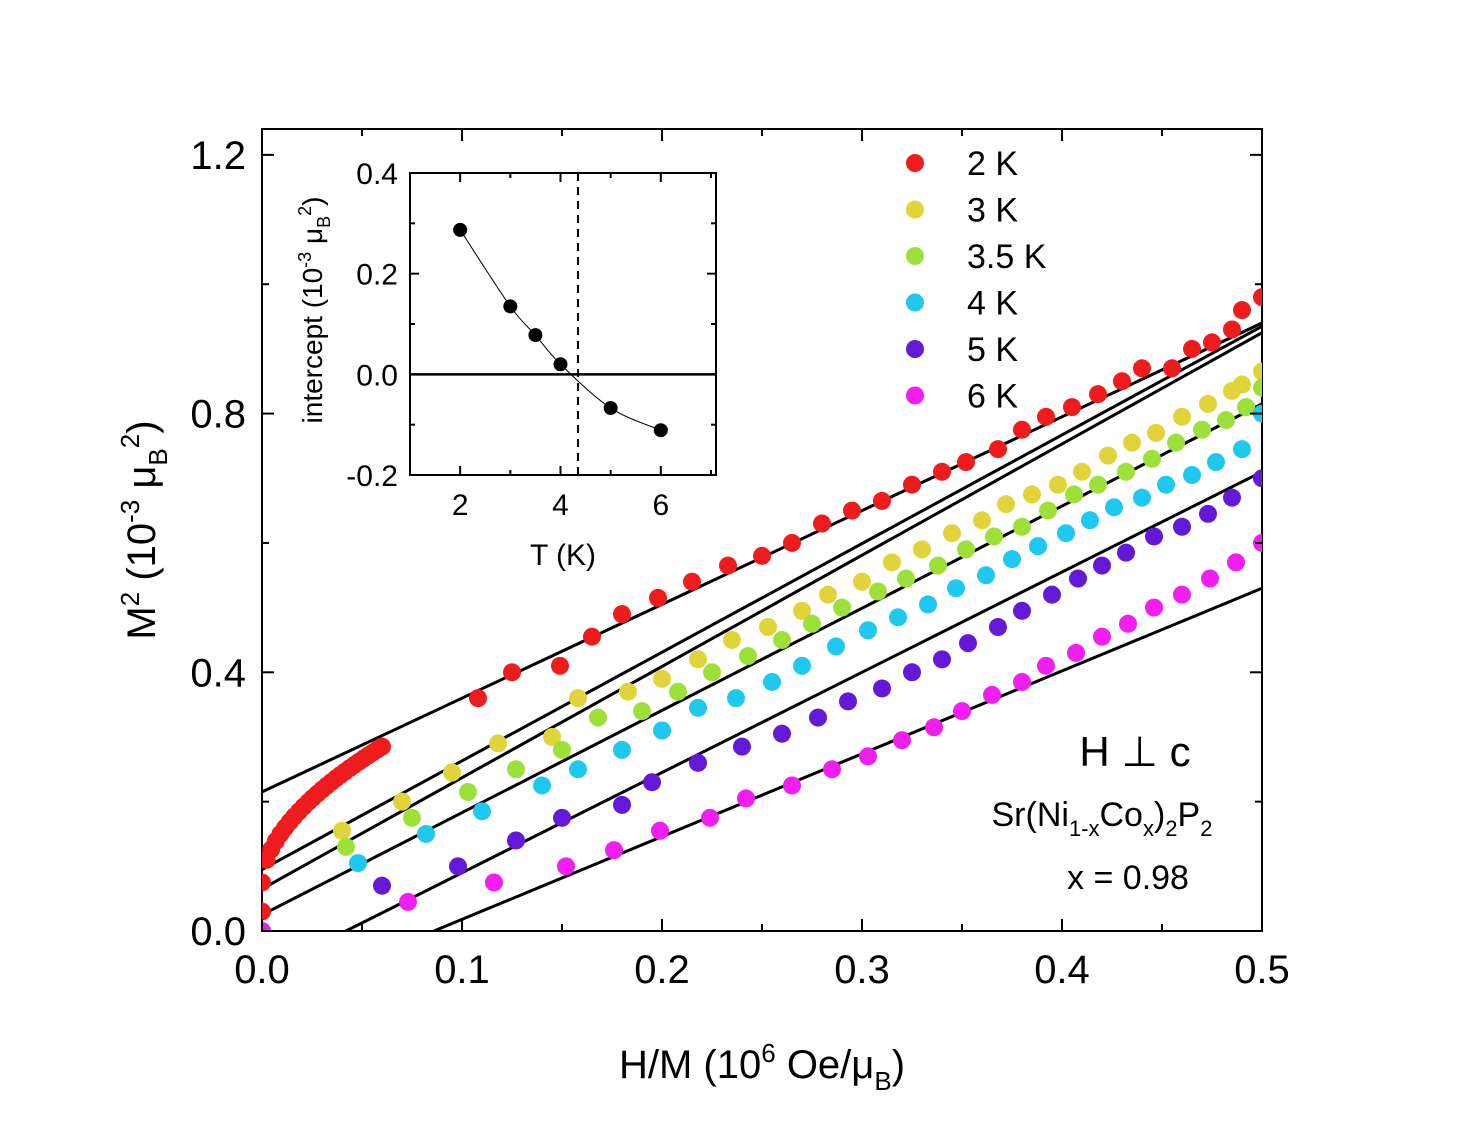 The height and width of the screenshot is (1125, 1470). Describe the element at coordinates (563, 324) in the screenshot. I see `inset-plot-frame` at that location.